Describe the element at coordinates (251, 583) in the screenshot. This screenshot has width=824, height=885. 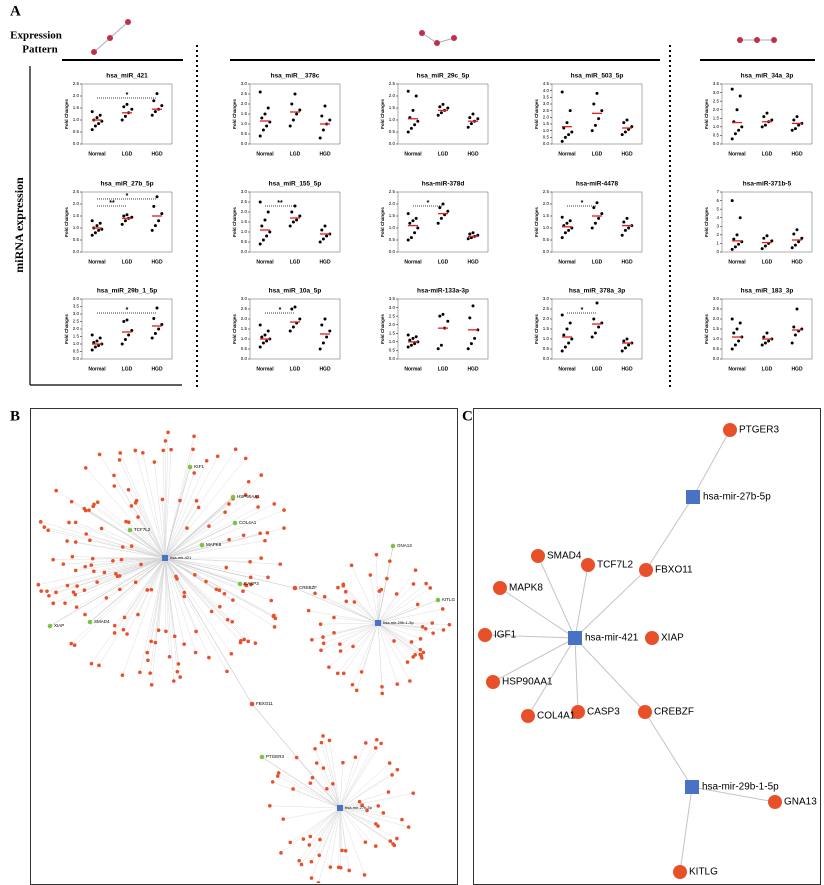
I see `gene-label: CASP3` at that location.